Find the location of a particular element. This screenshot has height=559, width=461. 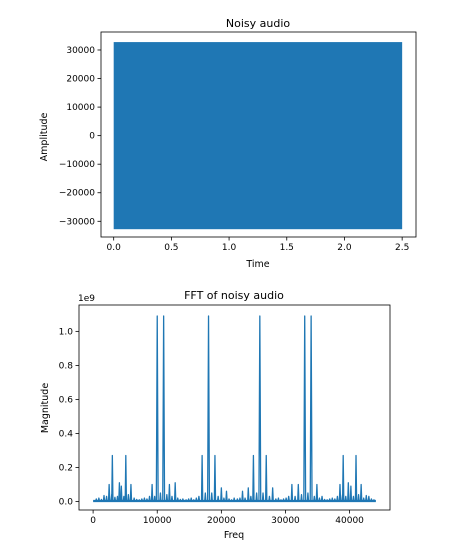

x-tick-label: 1.0 is located at coordinates (229, 248).